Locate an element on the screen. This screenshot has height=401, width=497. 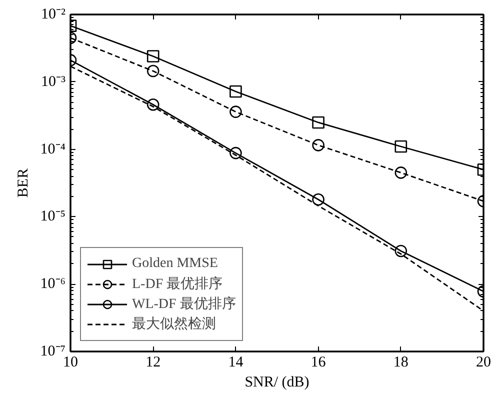
x-tick-label: 16 is located at coordinates (318, 362).